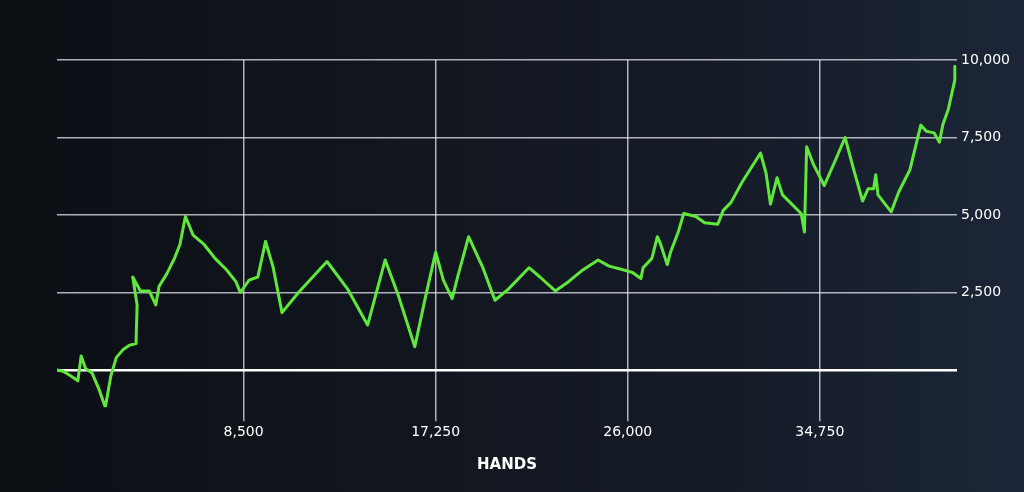 This screenshot has width=1024, height=492. I want to click on y-tick-label: 5,000, so click(981, 213).